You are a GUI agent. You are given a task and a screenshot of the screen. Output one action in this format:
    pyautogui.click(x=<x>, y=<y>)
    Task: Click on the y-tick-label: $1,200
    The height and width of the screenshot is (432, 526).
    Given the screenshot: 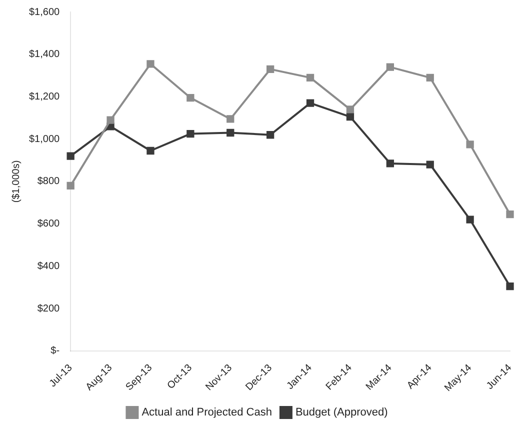 What is the action you would take?
    pyautogui.click(x=44, y=96)
    